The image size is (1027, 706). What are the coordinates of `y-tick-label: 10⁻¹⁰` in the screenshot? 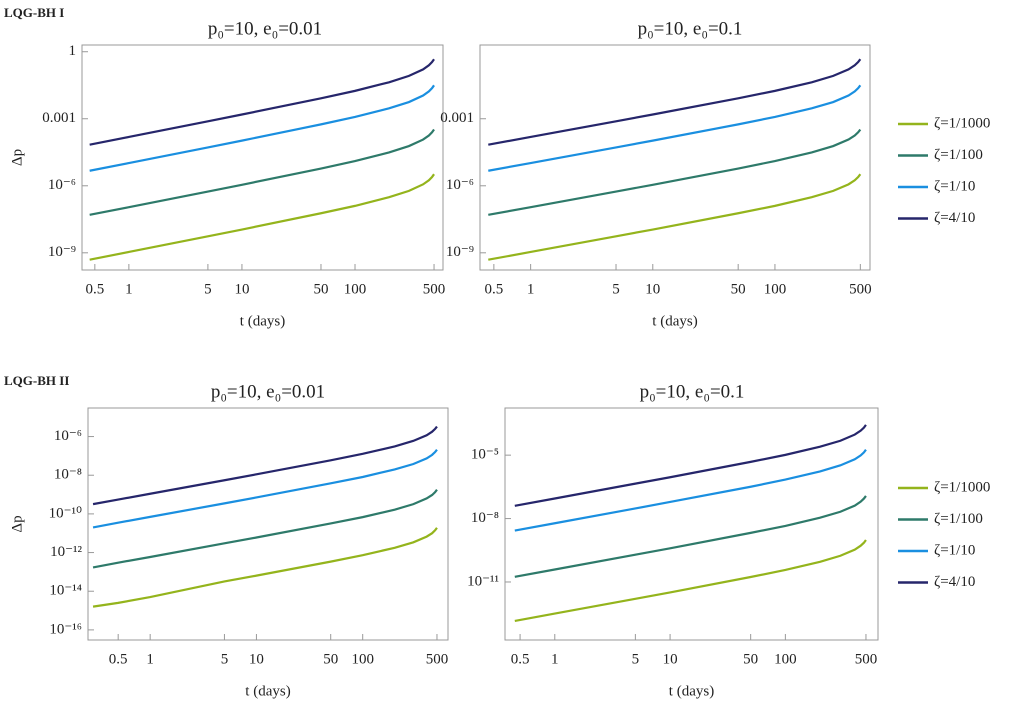 It's located at (65, 513).